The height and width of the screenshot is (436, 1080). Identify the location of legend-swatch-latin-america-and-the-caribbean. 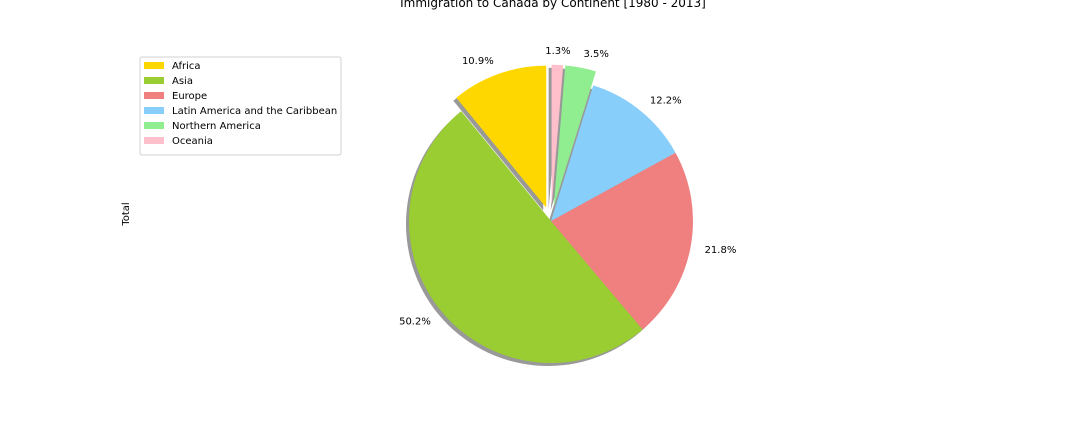
(154, 110).